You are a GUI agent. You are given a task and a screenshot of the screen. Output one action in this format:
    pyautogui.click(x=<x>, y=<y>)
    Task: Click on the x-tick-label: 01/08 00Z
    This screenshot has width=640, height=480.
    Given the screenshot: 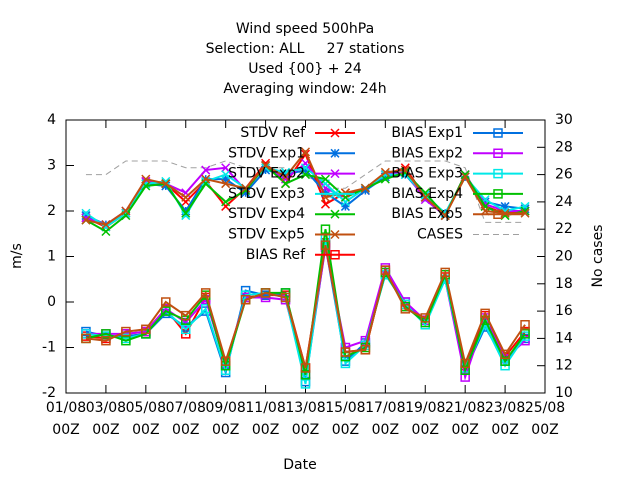 What is the action you would take?
    pyautogui.click(x=66, y=419)
    